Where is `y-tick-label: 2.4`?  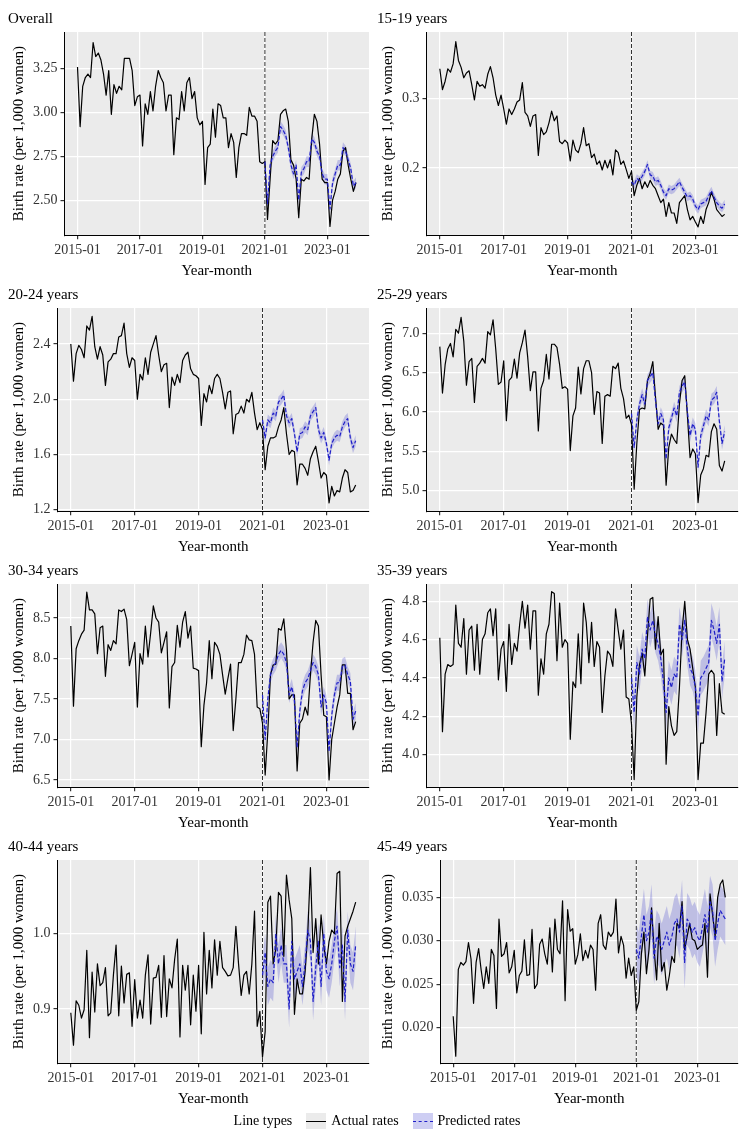
y-tick-label: 2.4 is located at coordinates (42, 343).